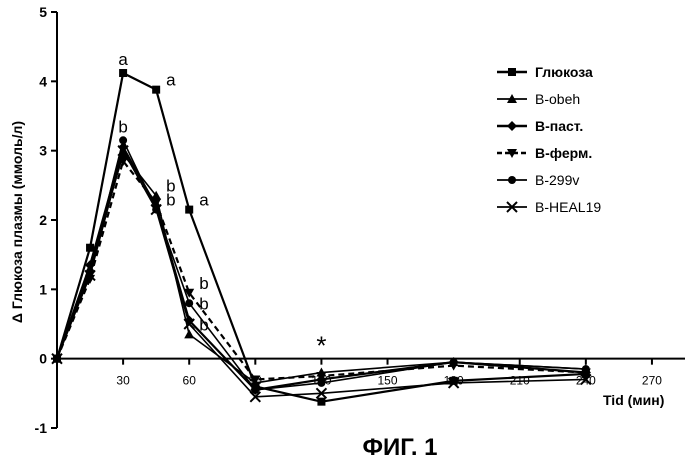 The image size is (700, 473). I want to click on y-tick-label: 3, so click(43, 151).